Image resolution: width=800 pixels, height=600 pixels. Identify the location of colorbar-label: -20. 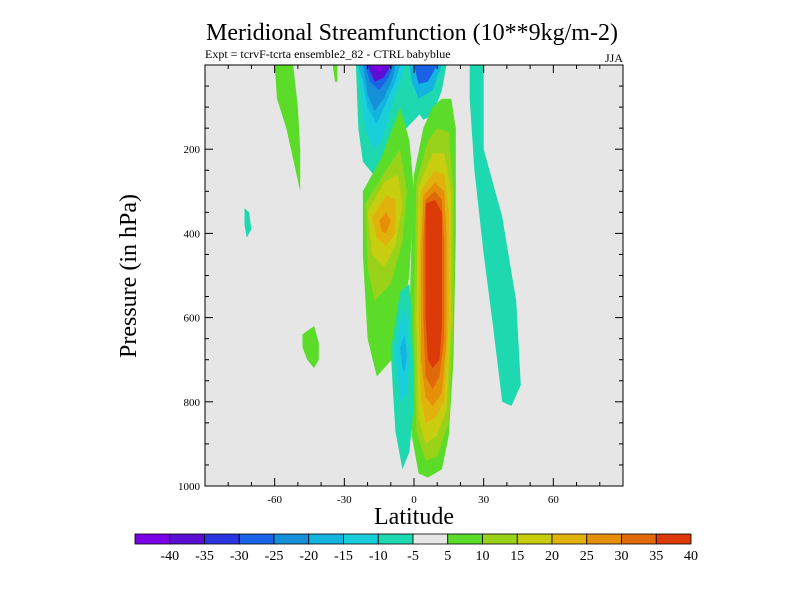
(308, 556).